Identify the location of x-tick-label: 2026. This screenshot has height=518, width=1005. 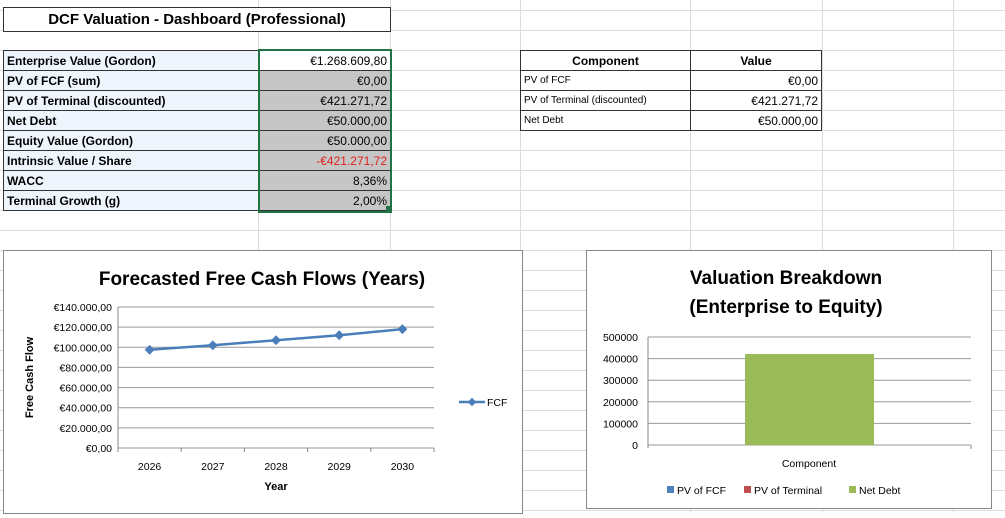
(150, 467).